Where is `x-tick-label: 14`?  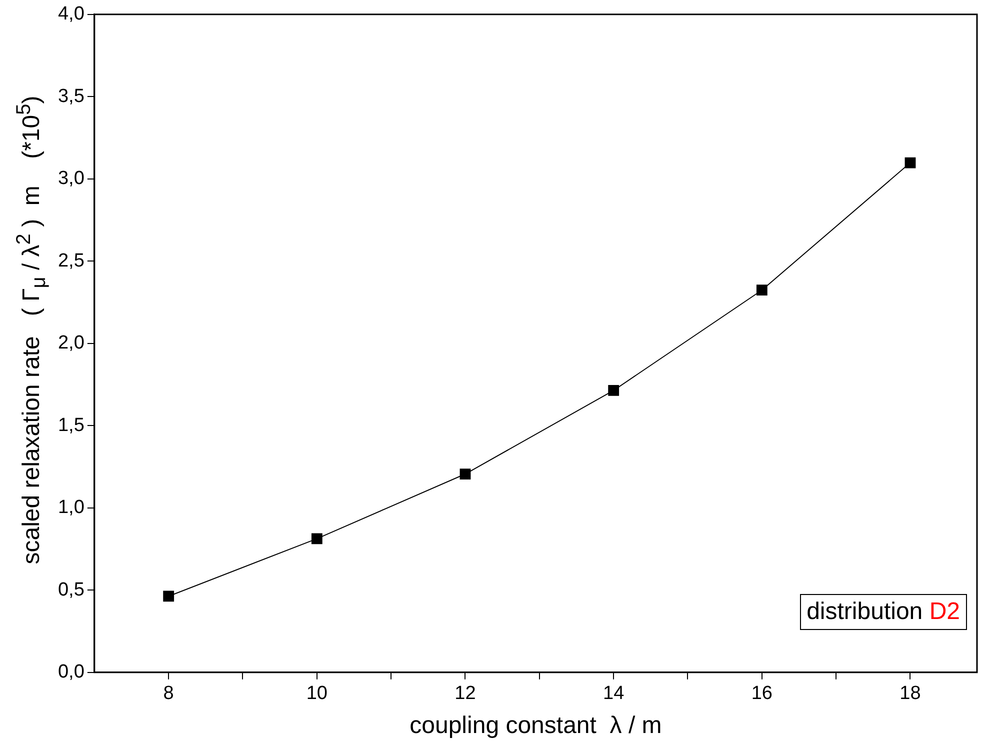
x-tick-label: 14 is located at coordinates (614, 693).